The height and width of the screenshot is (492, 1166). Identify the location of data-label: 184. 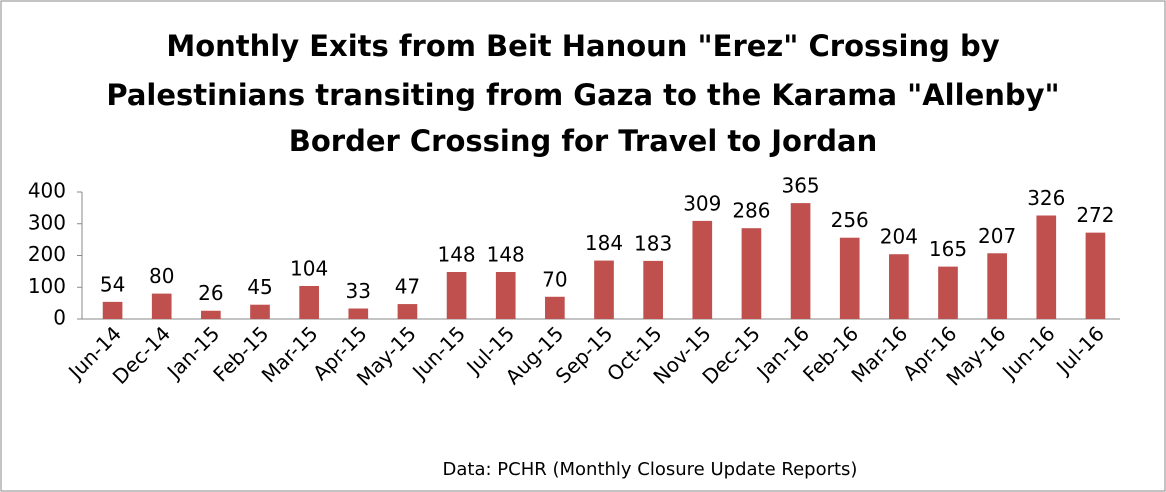
(604, 243).